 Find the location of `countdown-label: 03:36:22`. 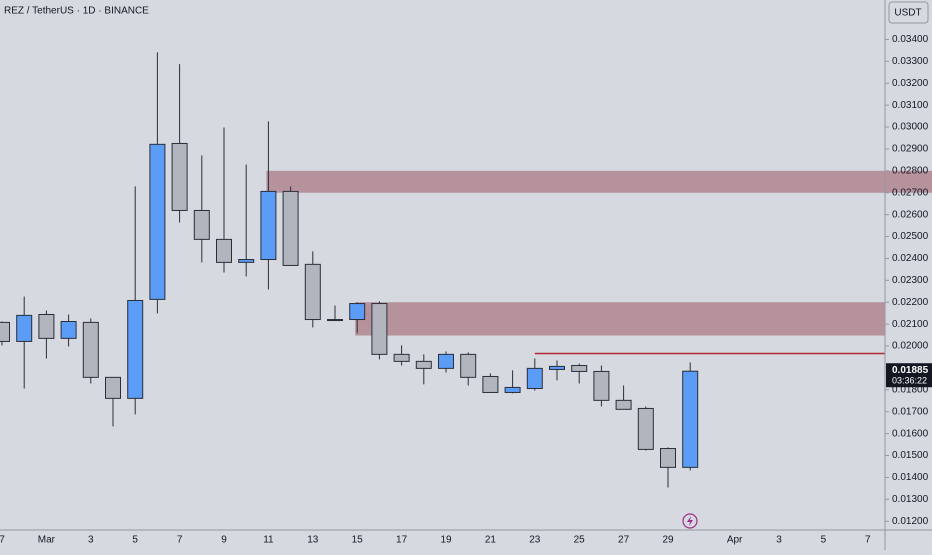

countdown-label: 03:36:22 is located at coordinates (909, 381).